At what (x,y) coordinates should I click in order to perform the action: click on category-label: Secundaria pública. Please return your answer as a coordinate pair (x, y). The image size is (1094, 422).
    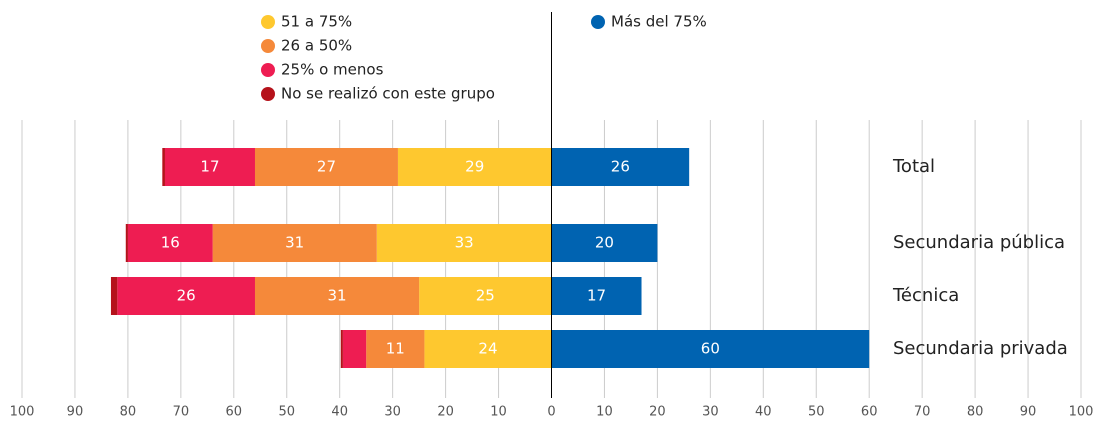
    Looking at the image, I should click on (979, 242).